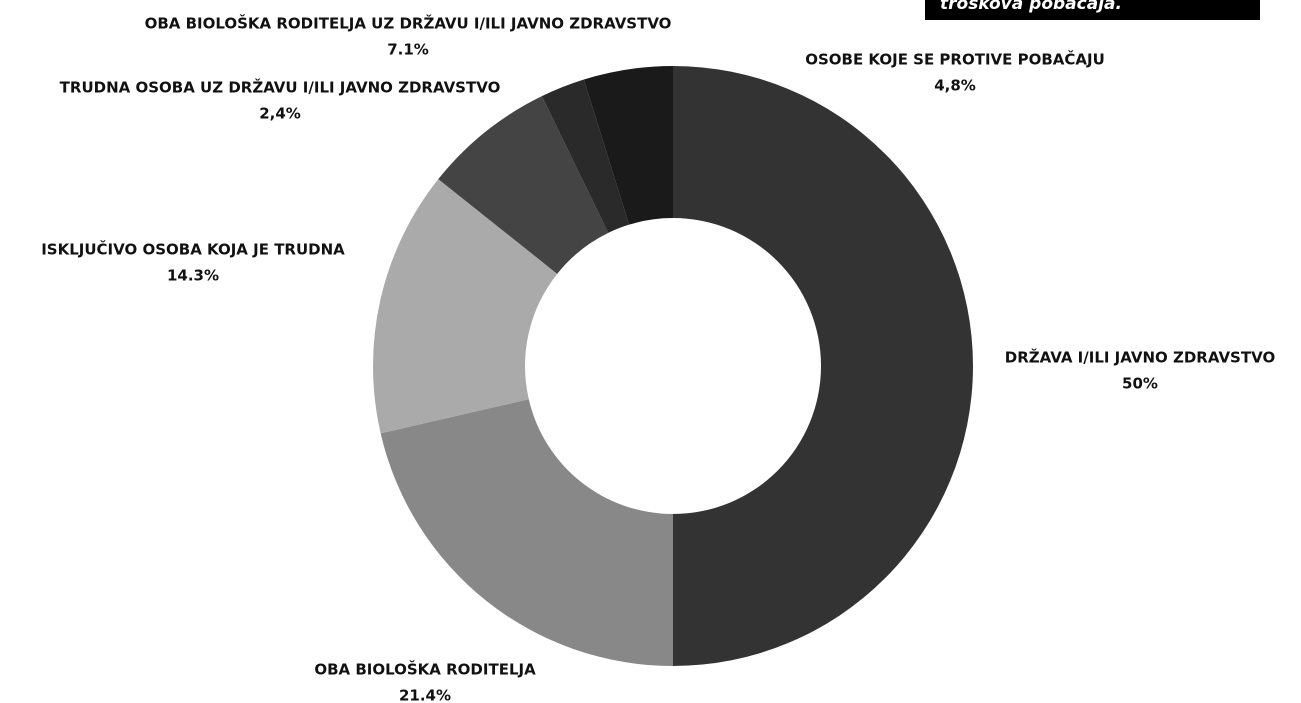 The width and height of the screenshot is (1301, 703). What do you see at coordinates (425, 669) in the screenshot?
I see `slice-label: OBA BIOLOŠKA RODITELJA` at bounding box center [425, 669].